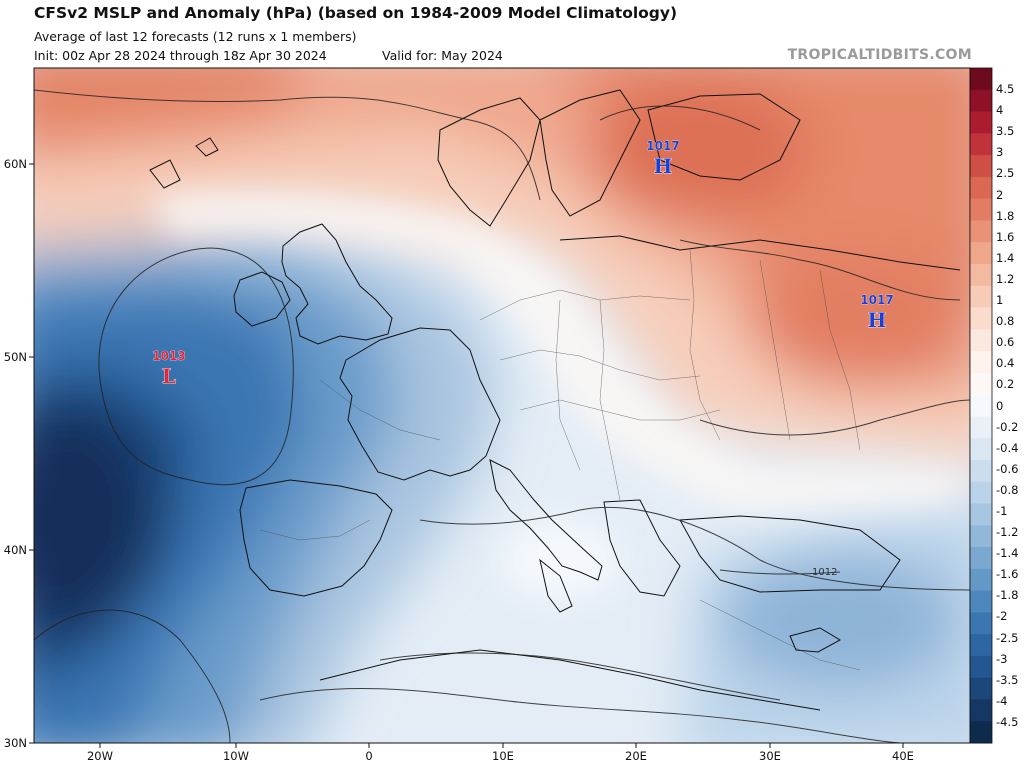 The height and width of the screenshot is (763, 1024). Describe the element at coordinates (903, 756) in the screenshot. I see `lon-tick-label: 40E` at that location.